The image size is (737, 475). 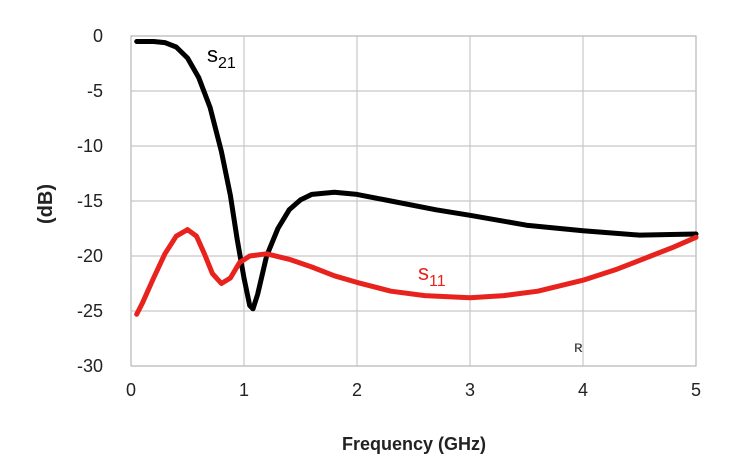 What do you see at coordinates (131, 390) in the screenshot?
I see `x-tick-label-0: 0` at bounding box center [131, 390].